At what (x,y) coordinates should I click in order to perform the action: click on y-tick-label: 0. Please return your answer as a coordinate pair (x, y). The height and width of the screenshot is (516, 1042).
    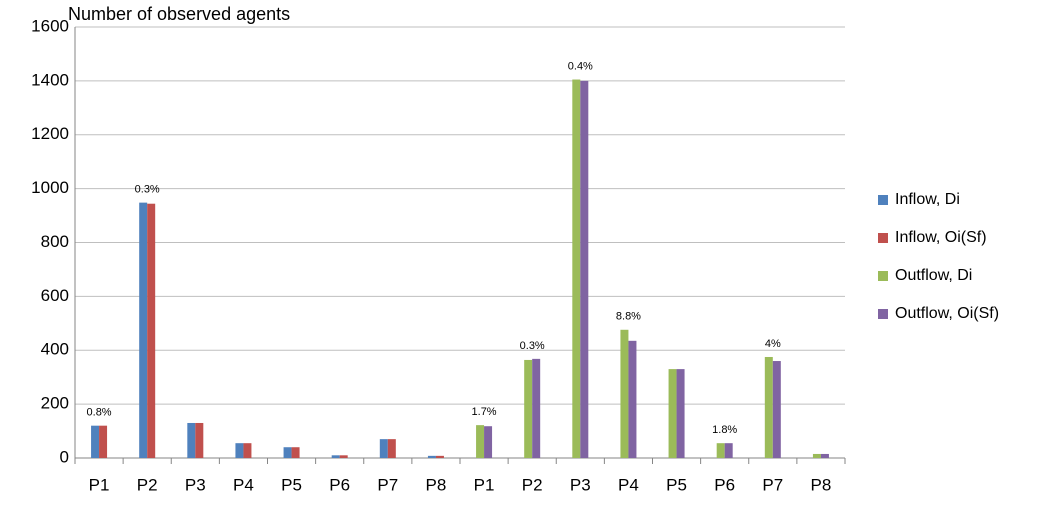
    Looking at the image, I should click on (64, 456).